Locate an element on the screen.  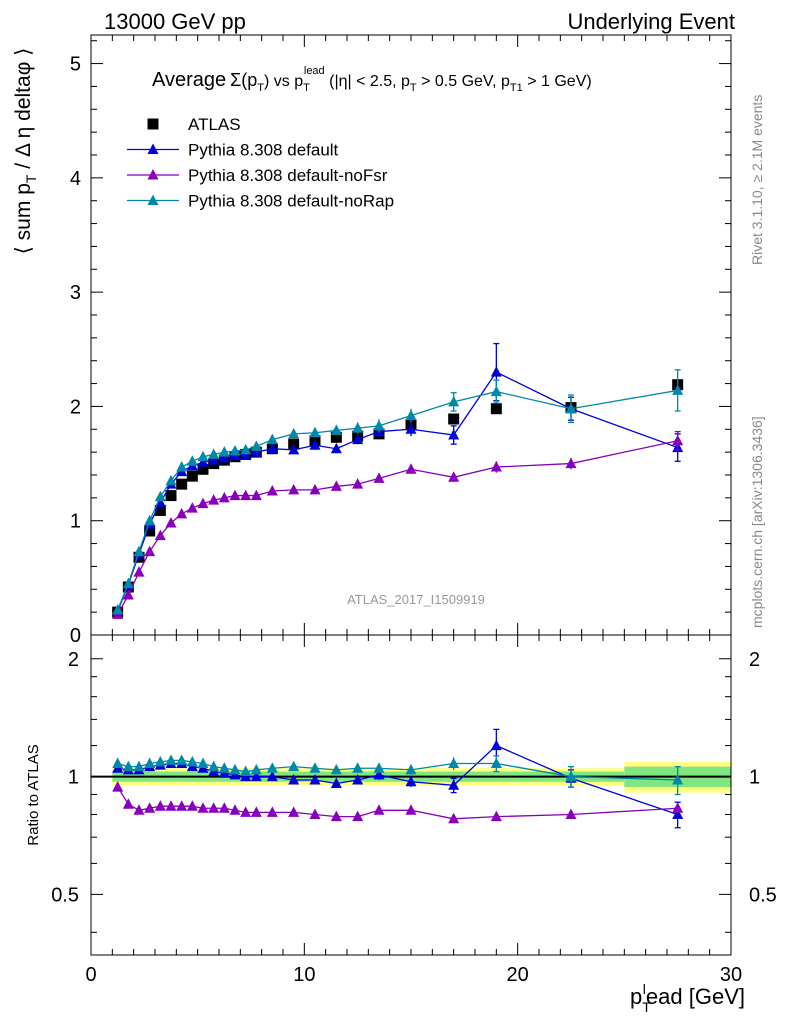
legend-label: Pythia 8.308 default-noRap is located at coordinates (291, 201).